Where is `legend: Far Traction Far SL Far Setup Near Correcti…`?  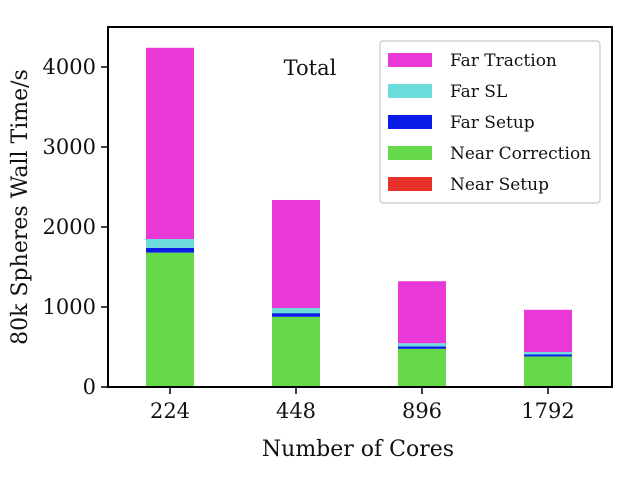
legend: Far Traction Far SL Far Setup Near Correcti… is located at coordinates (490, 122).